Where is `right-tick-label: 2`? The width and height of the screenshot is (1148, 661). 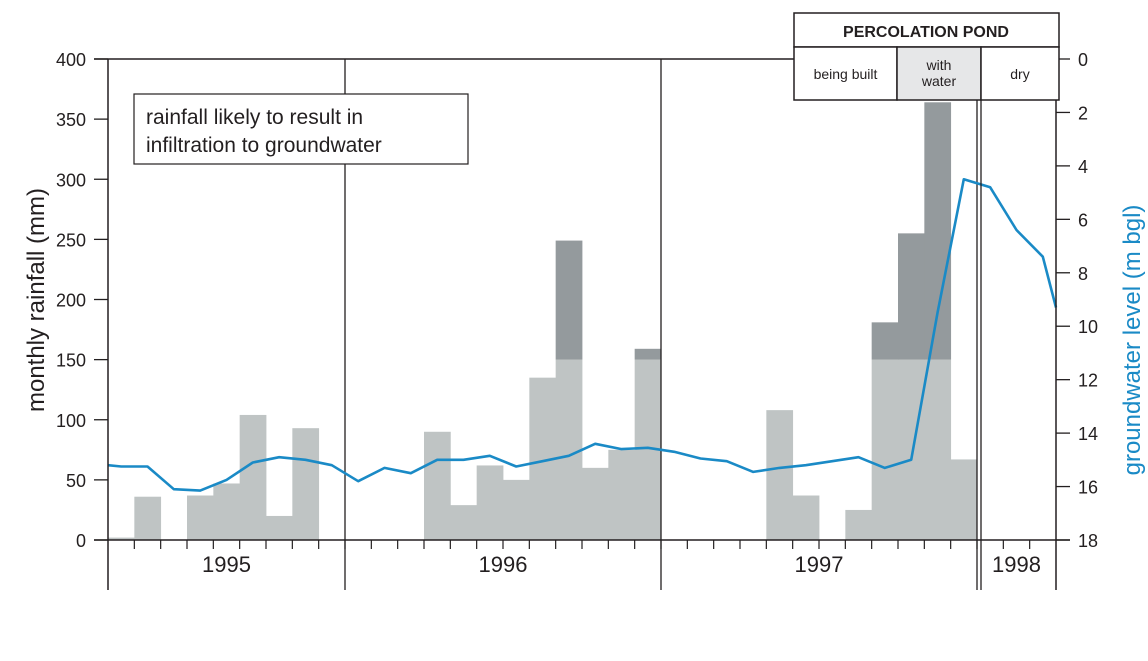 right-tick-label: 2 is located at coordinates (1083, 113).